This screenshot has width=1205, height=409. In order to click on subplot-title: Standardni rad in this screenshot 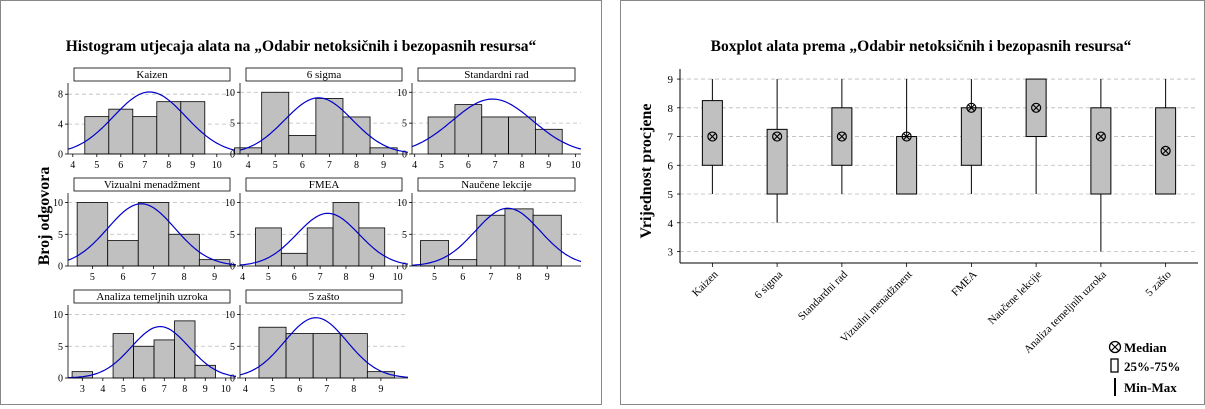, I will do `click(496, 75)`.